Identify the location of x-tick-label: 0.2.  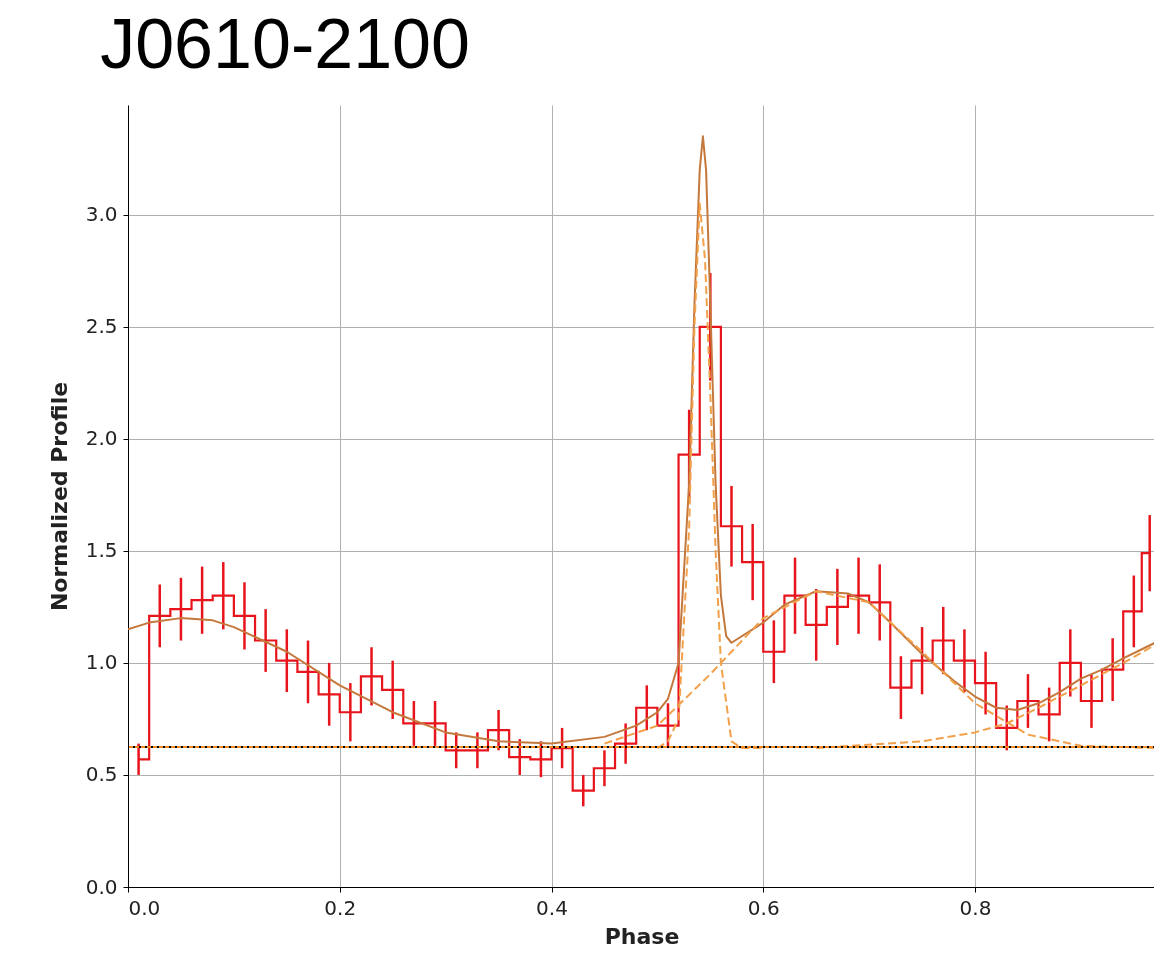
(340, 907).